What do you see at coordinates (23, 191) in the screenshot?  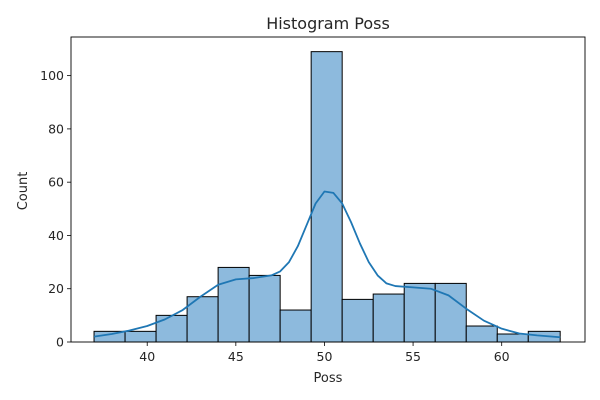 I see `y-axis-label: Count` at bounding box center [23, 191].